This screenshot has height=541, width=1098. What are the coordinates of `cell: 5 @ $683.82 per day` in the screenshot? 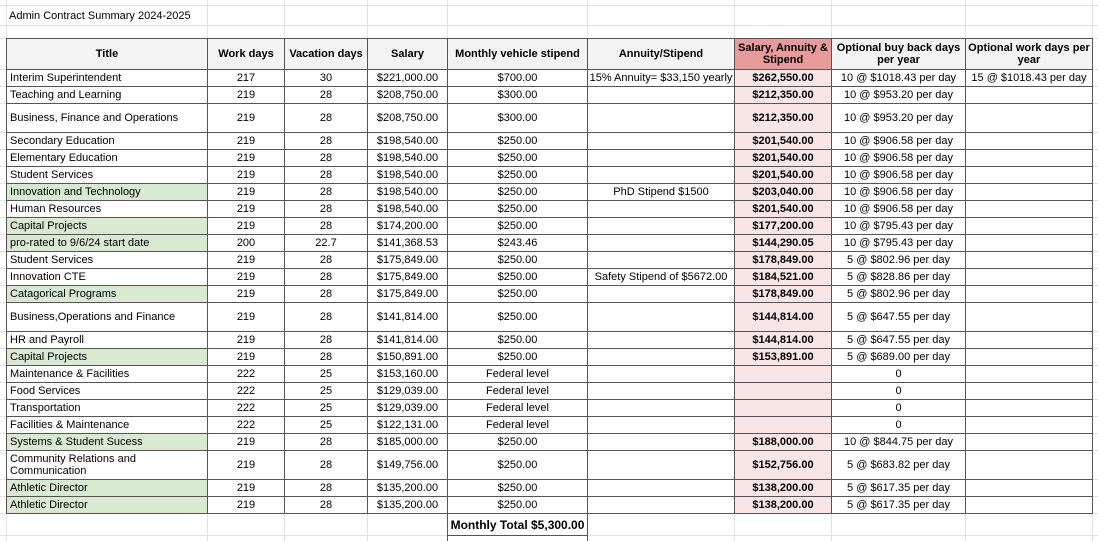 It's located at (898, 465).